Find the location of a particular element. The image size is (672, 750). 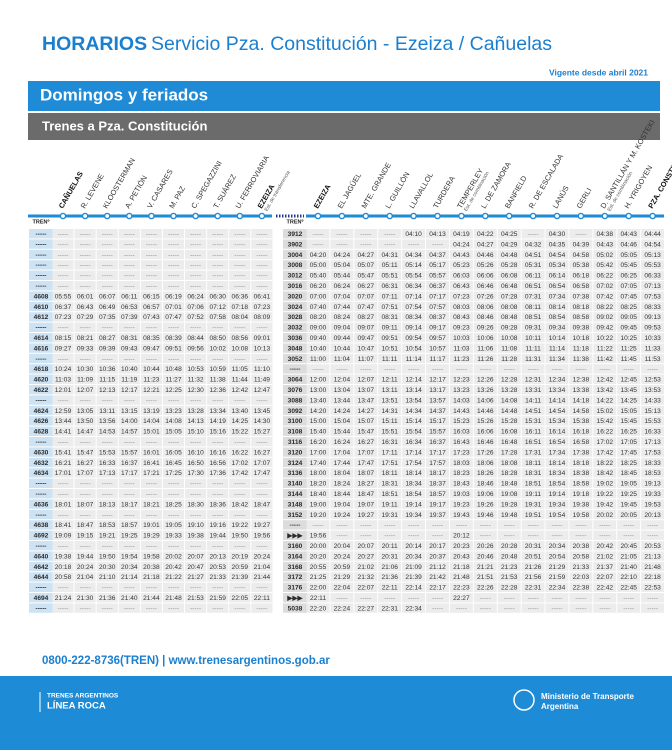

time-cell: 19:42 is located at coordinates (605, 504).